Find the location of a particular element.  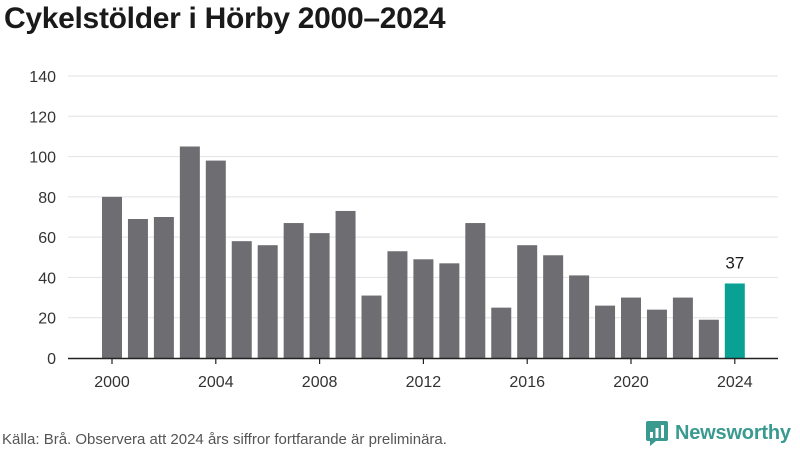

y-tick-label: 60 is located at coordinates (47, 238).